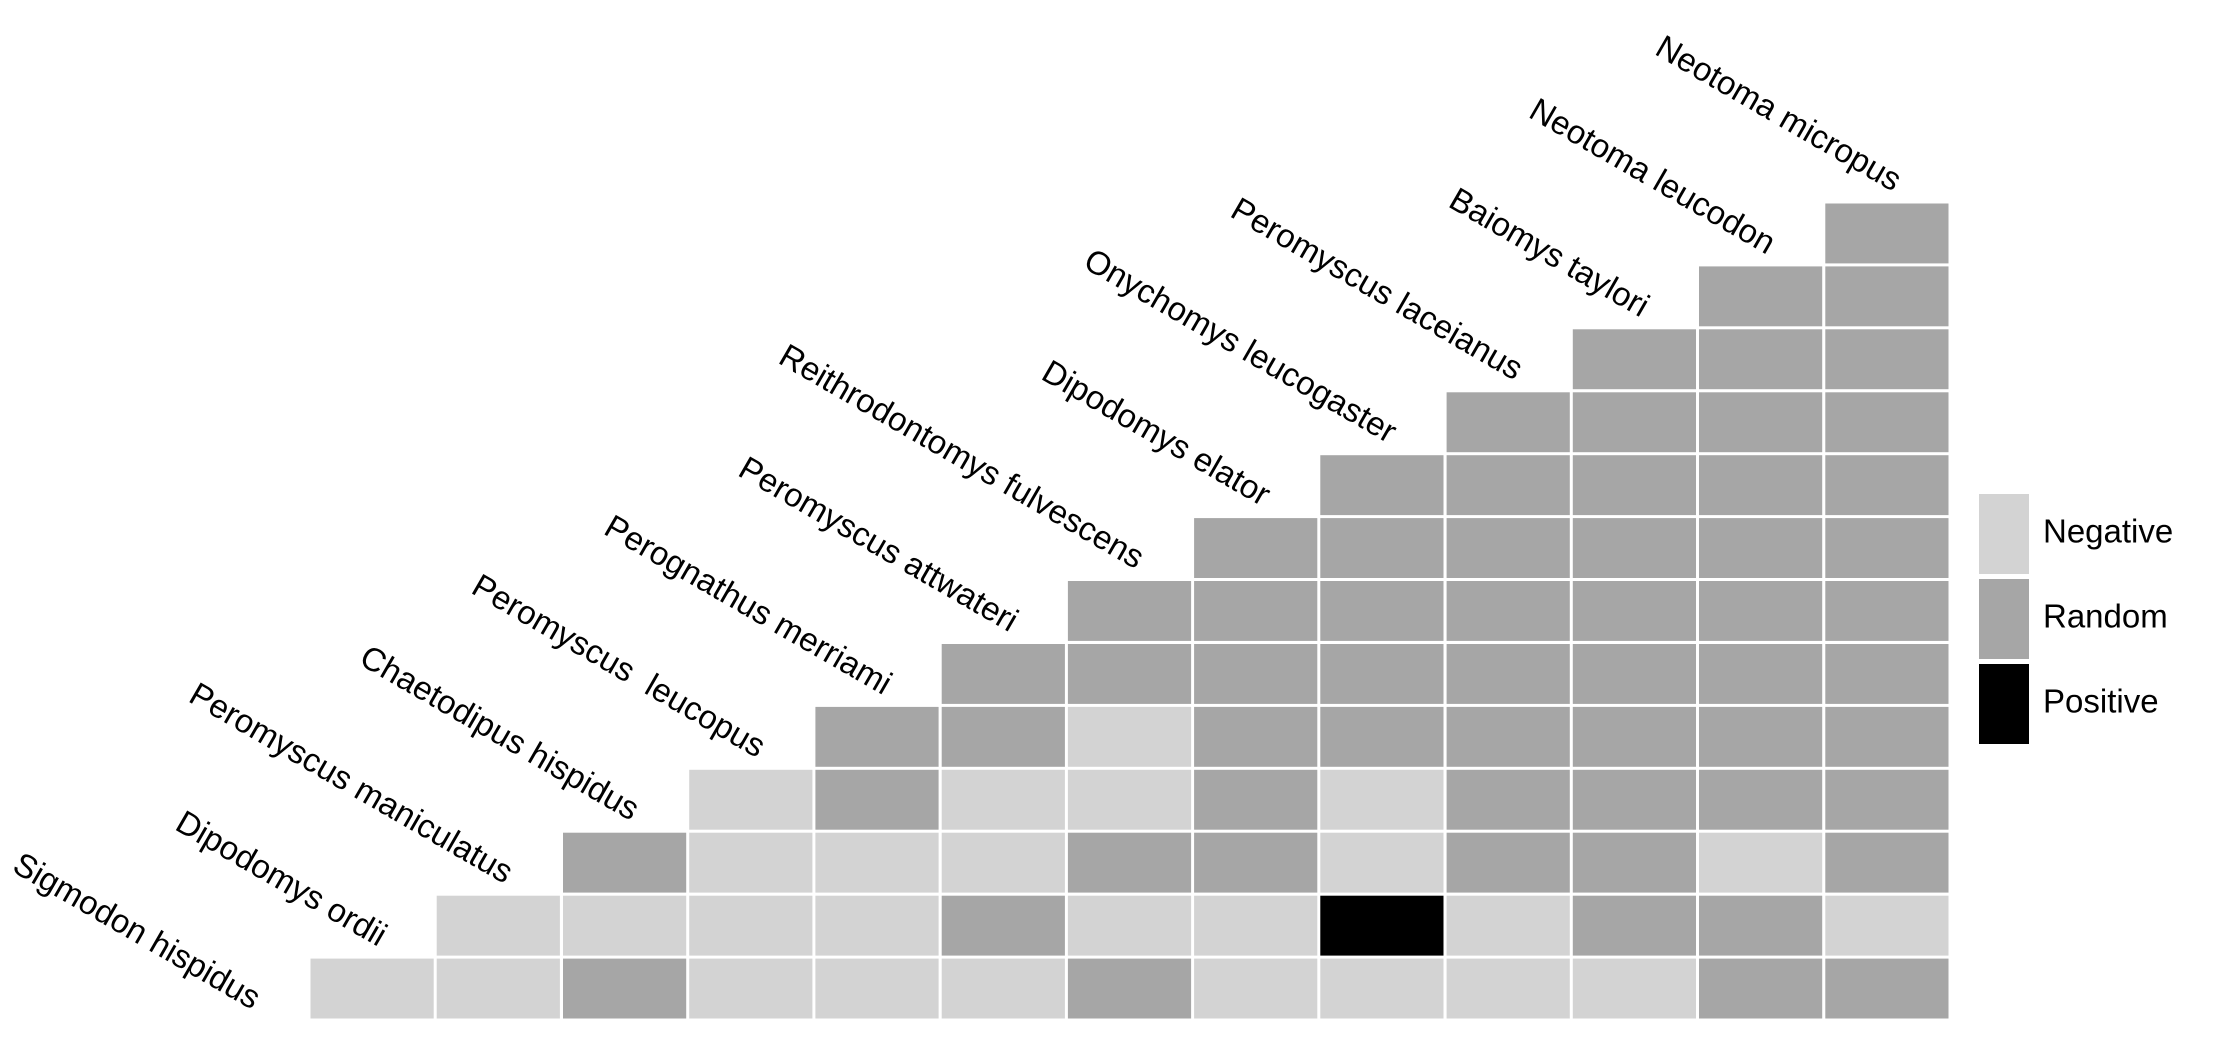 The image size is (2231, 1051). What do you see at coordinates (137, 930) in the screenshot?
I see `species-label: Sigmodon hispidus` at bounding box center [137, 930].